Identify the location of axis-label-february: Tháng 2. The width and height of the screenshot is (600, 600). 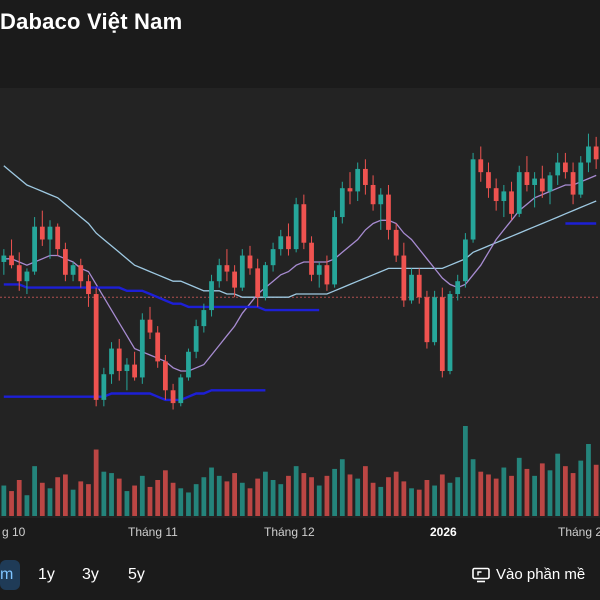
(579, 532).